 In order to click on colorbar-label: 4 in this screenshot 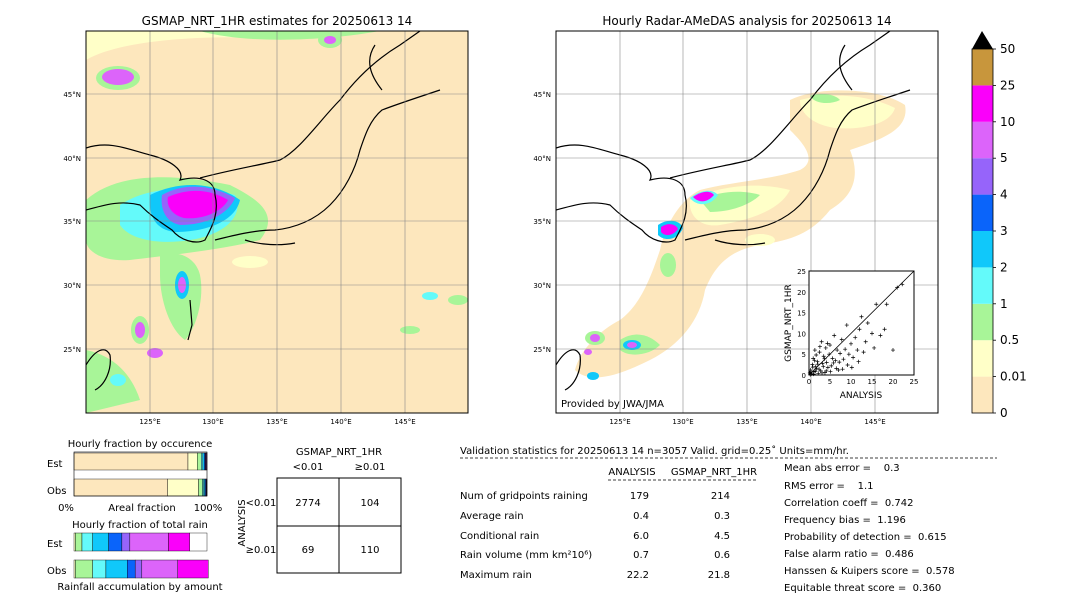, I will do `click(1004, 195)`.